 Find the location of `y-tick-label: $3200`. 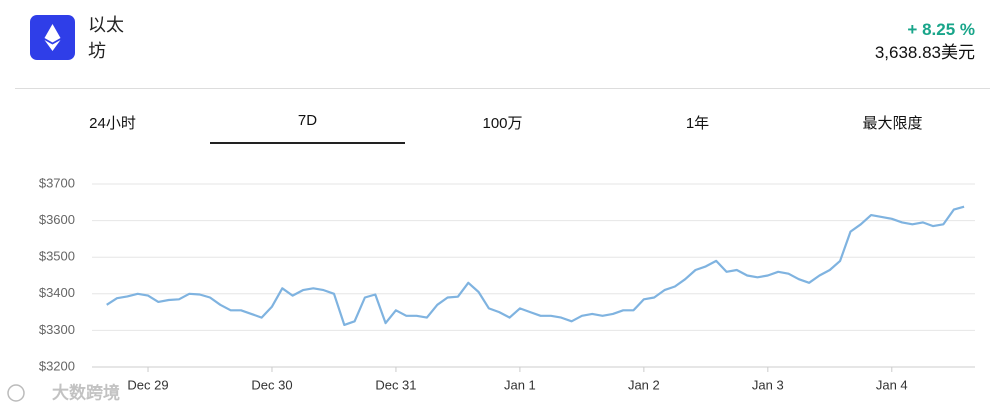

y-tick-label: $3200 is located at coordinates (57, 365).